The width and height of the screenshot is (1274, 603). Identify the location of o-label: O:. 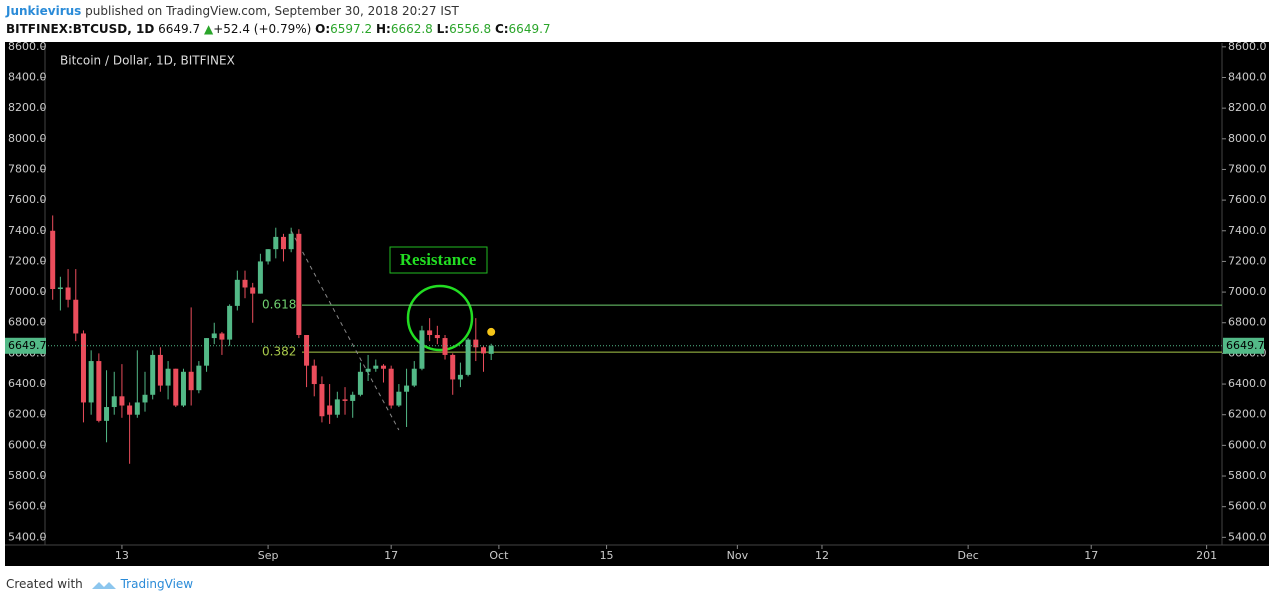
(323, 29).